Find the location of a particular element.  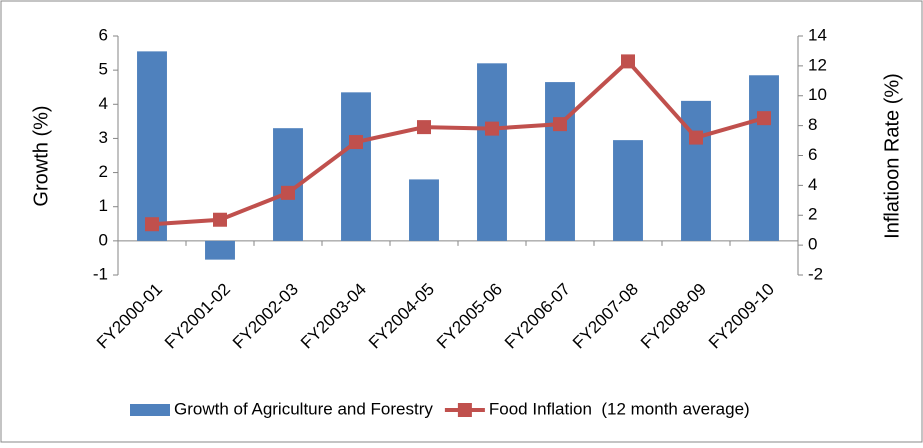

y2-tick-label: 8 is located at coordinates (812, 124).